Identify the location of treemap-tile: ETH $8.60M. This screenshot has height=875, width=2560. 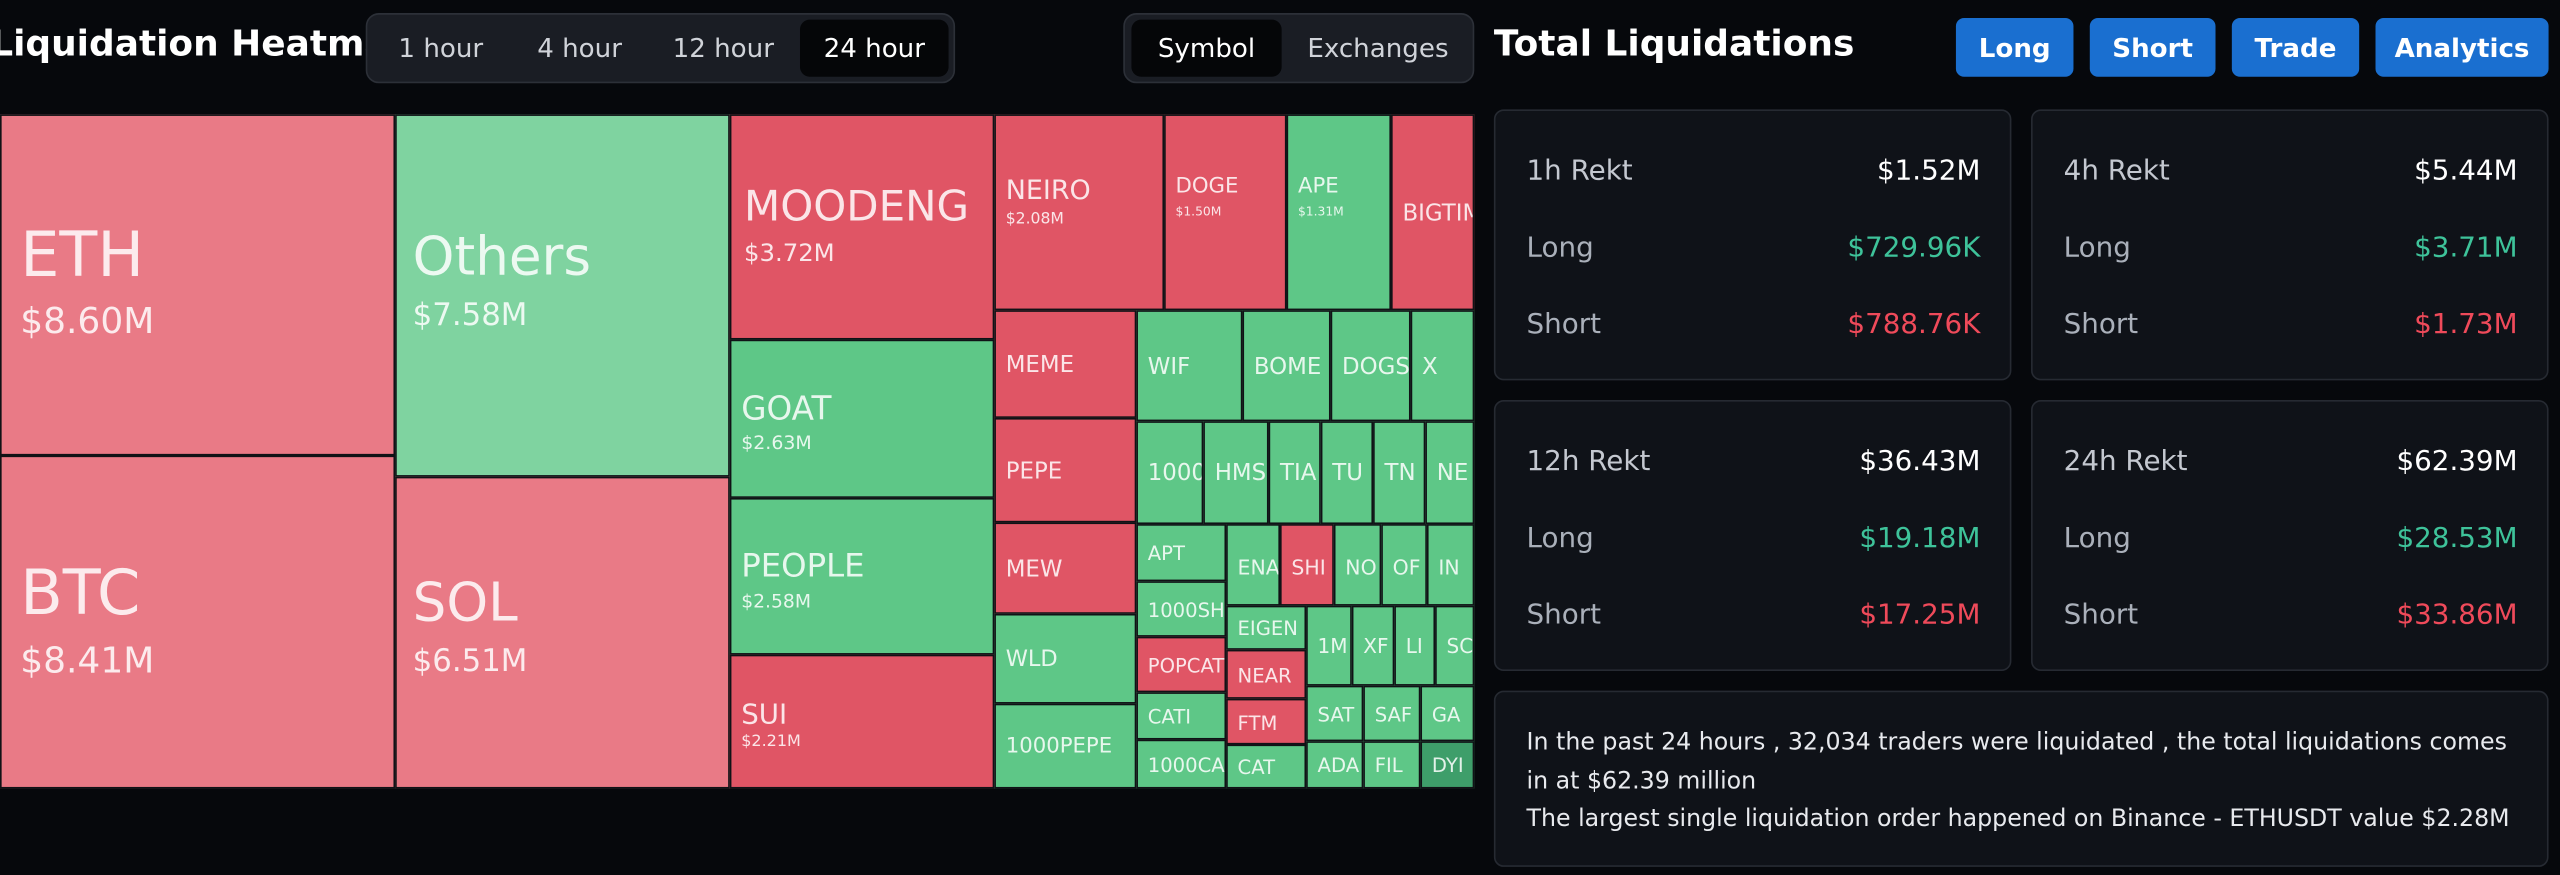
(198, 285).